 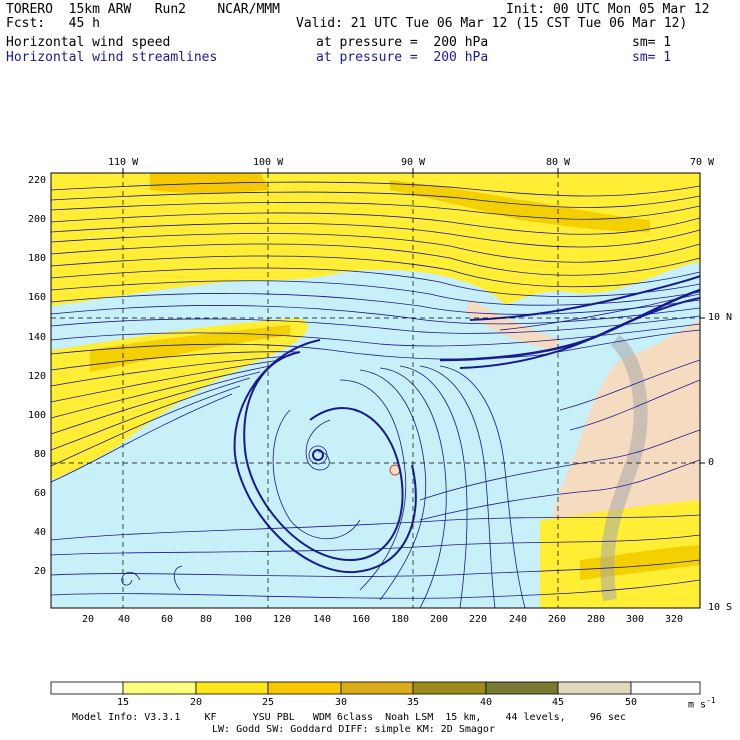 I want to click on colorbar-label-15: 15, so click(x=123, y=702).